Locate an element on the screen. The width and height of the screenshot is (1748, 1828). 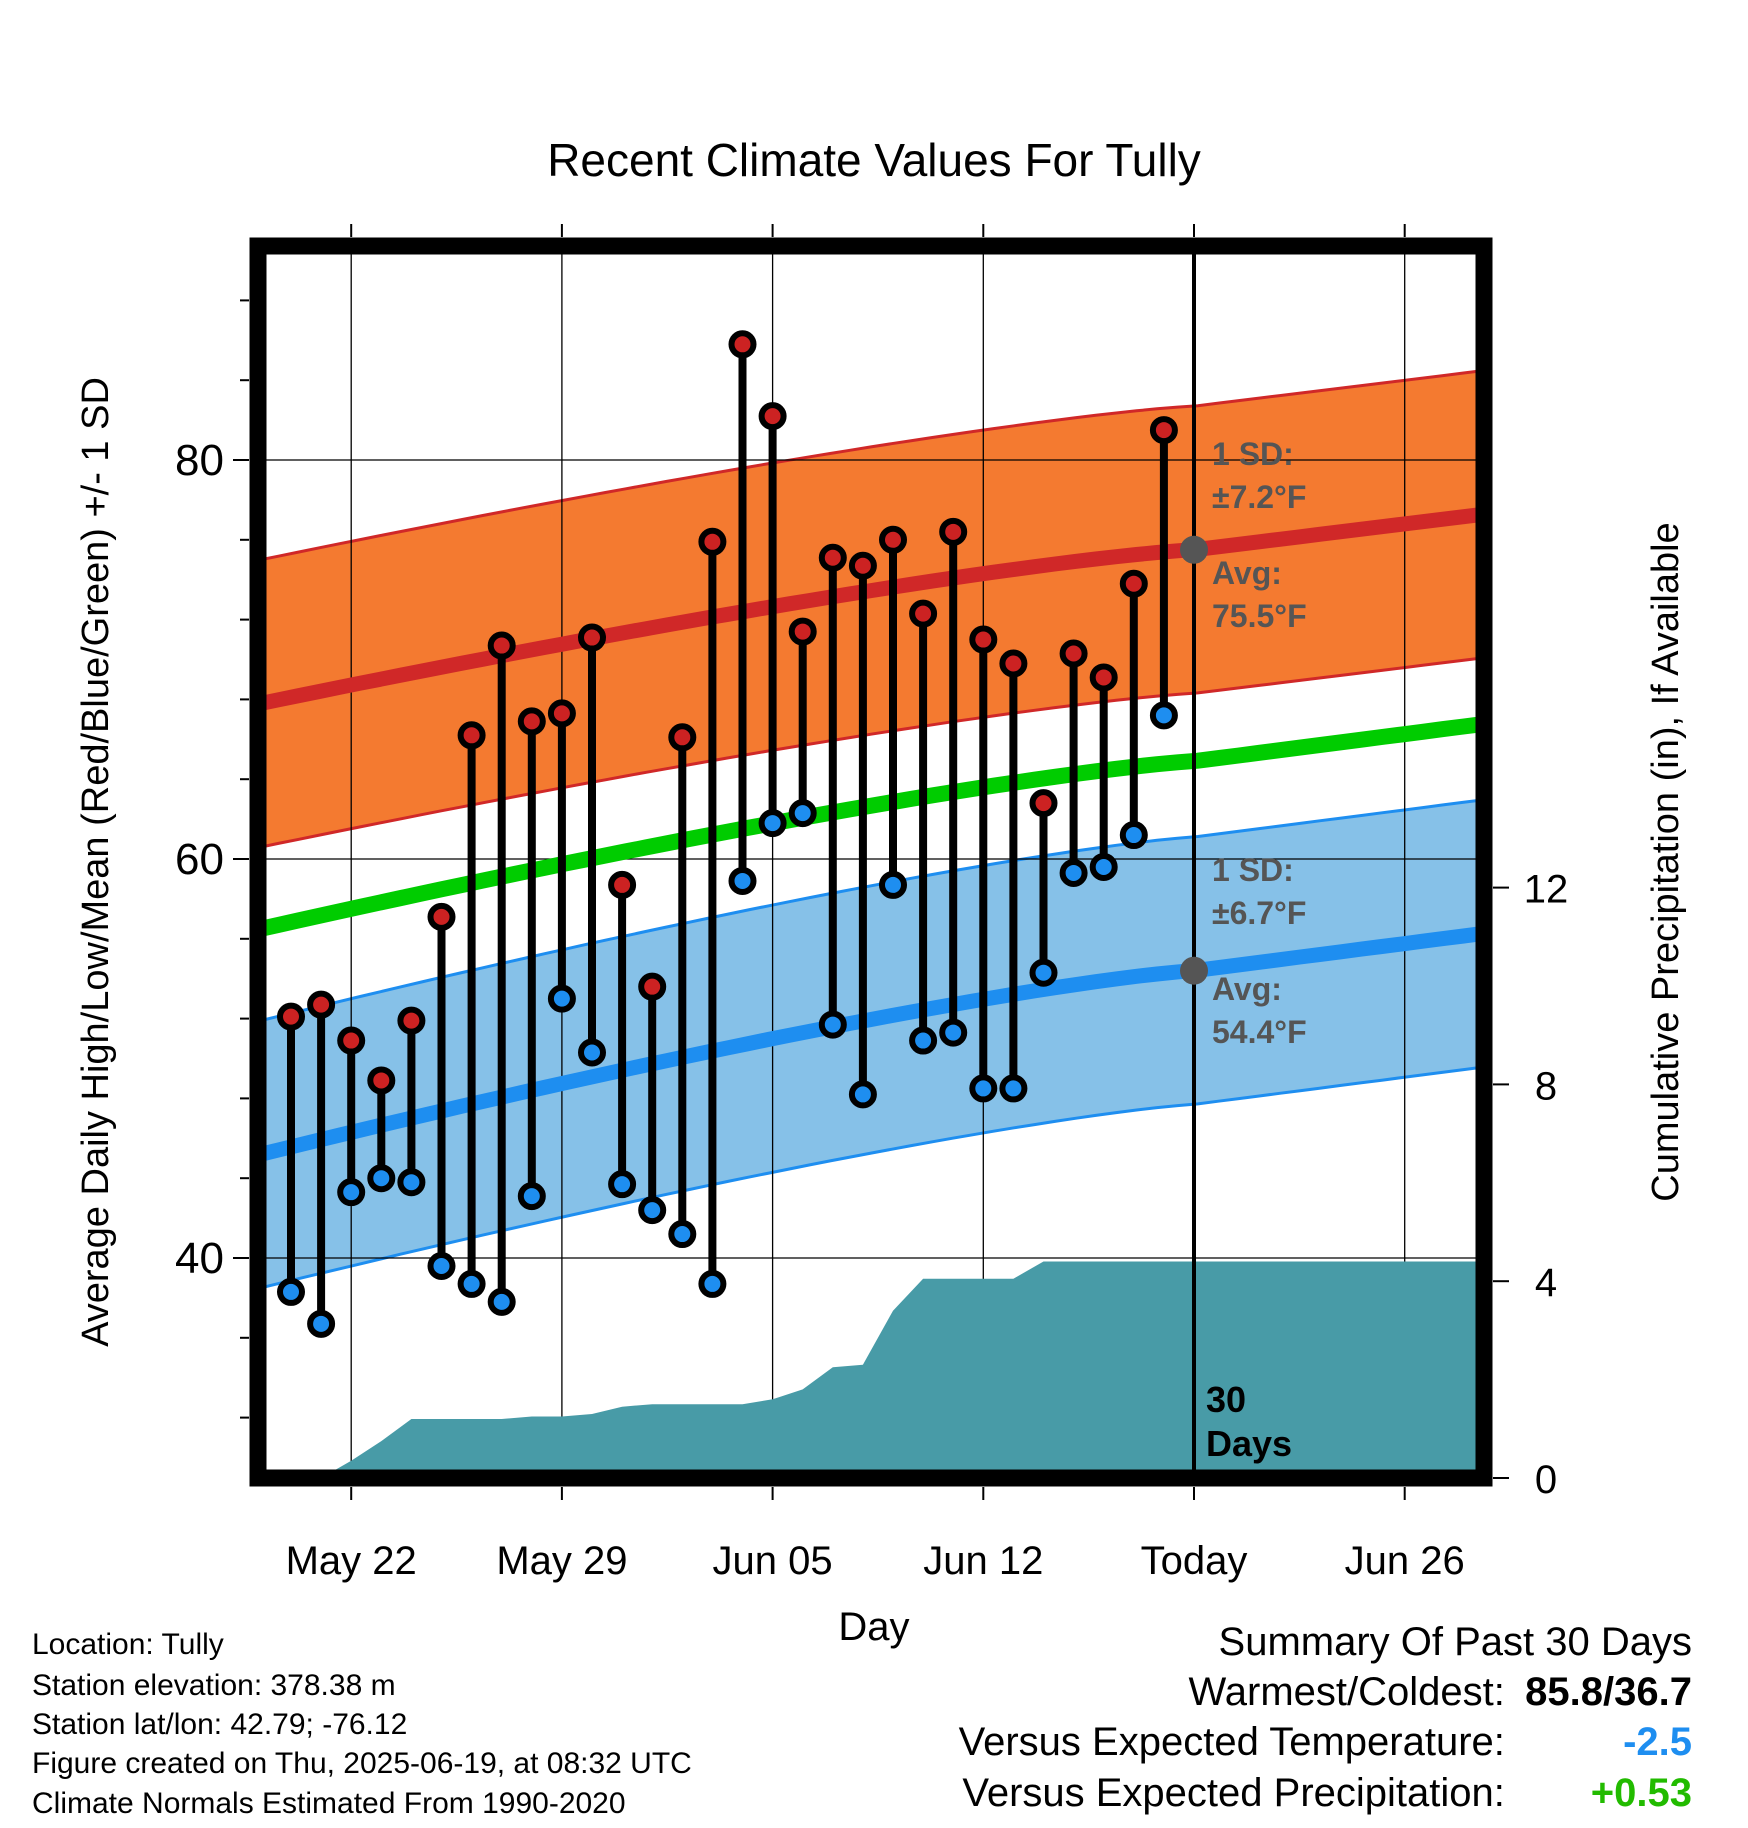
station-latlon: Station lat/lon: 42.79; -76.12 is located at coordinates (220, 1724).